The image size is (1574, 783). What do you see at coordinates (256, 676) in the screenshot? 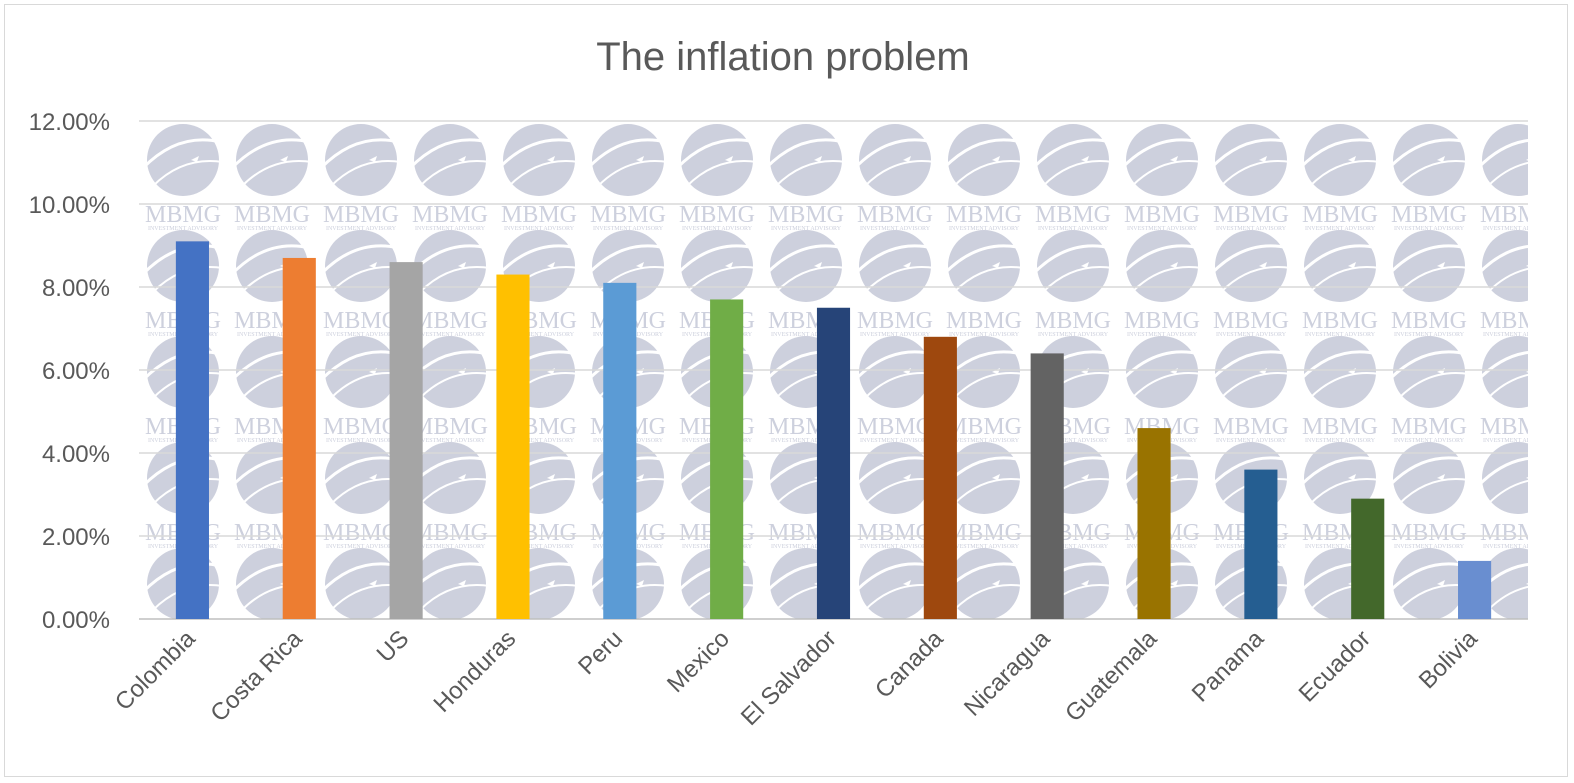
I see `x-tick-label: Costa Rica` at bounding box center [256, 676].